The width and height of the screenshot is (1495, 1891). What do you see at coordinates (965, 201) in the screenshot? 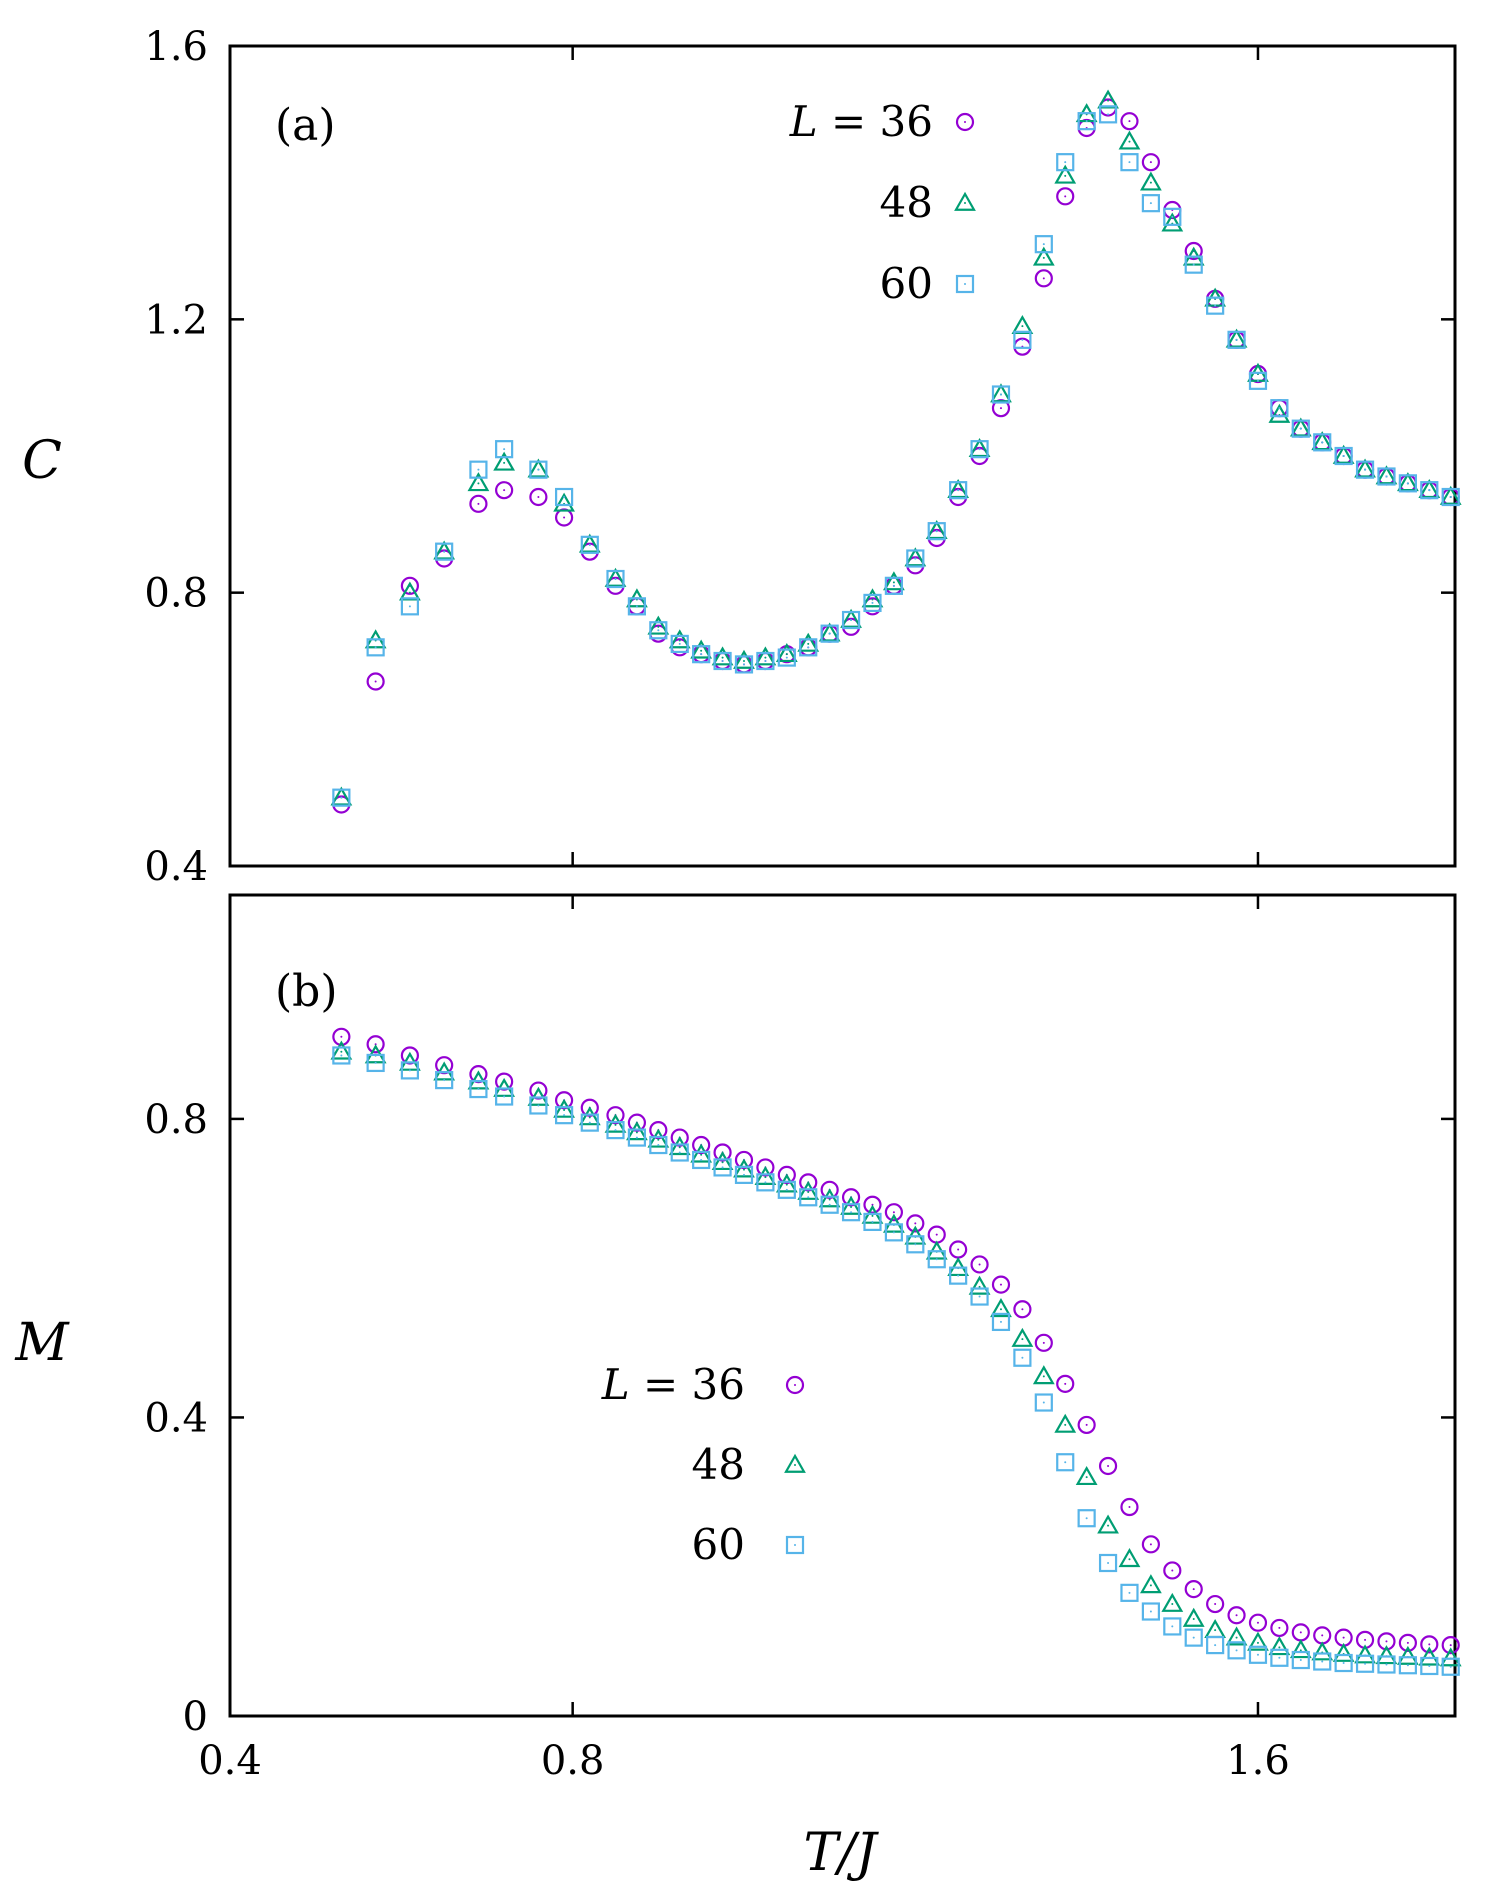
I see `legend-marker-L48` at bounding box center [965, 201].